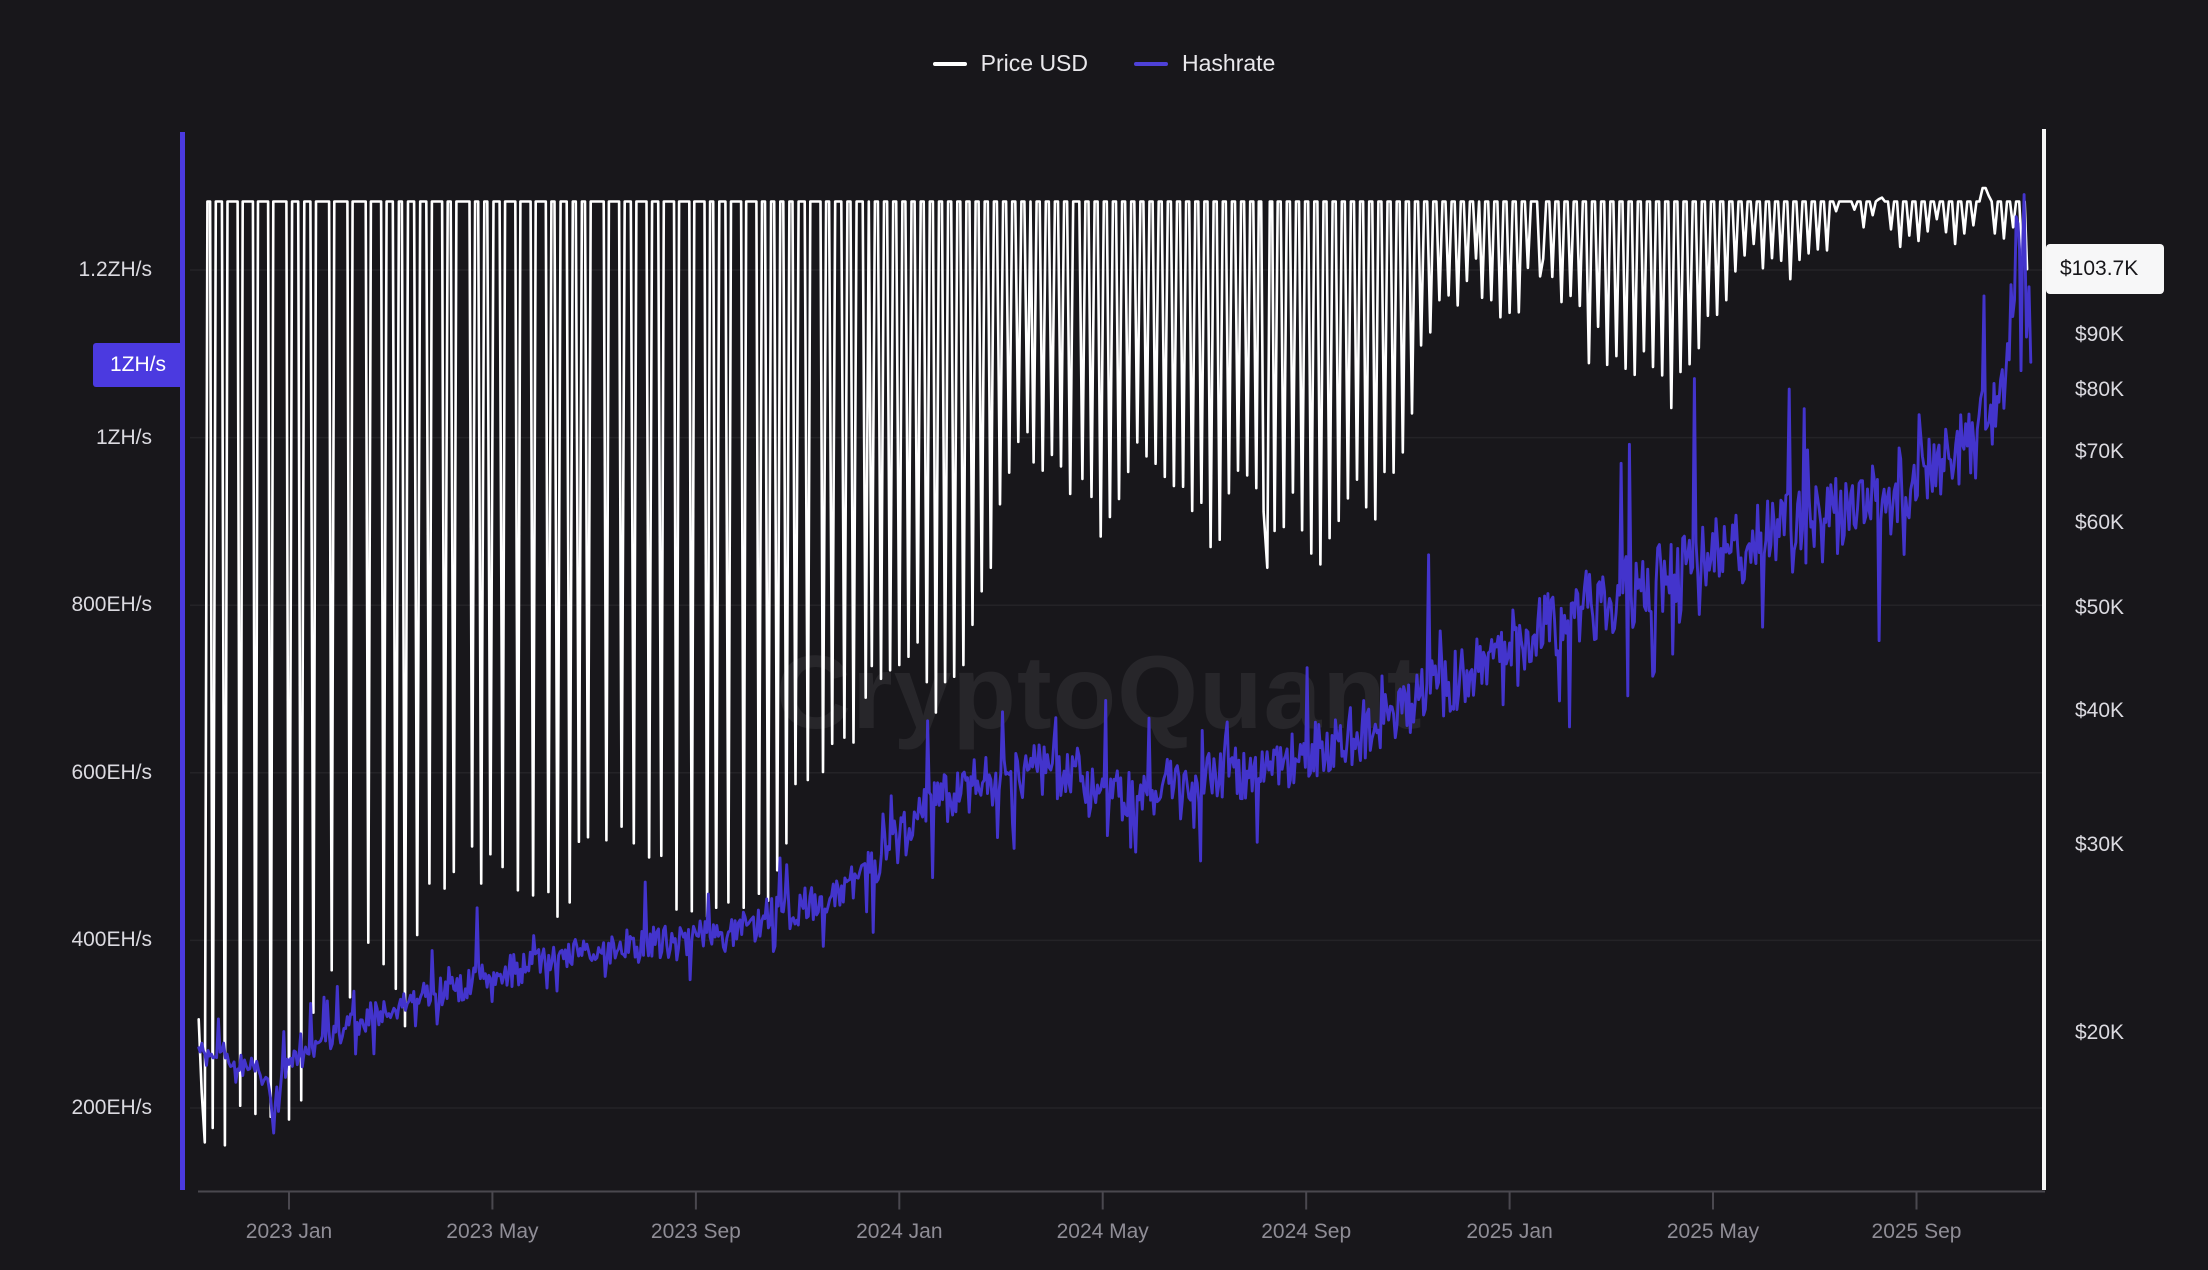 The height and width of the screenshot is (1270, 2208). I want to click on hashrate-axis: 1.2ZH/s 1ZH/s 800EH/s 600EH/s 400EH/s 200EH/s, so click(76, 635).